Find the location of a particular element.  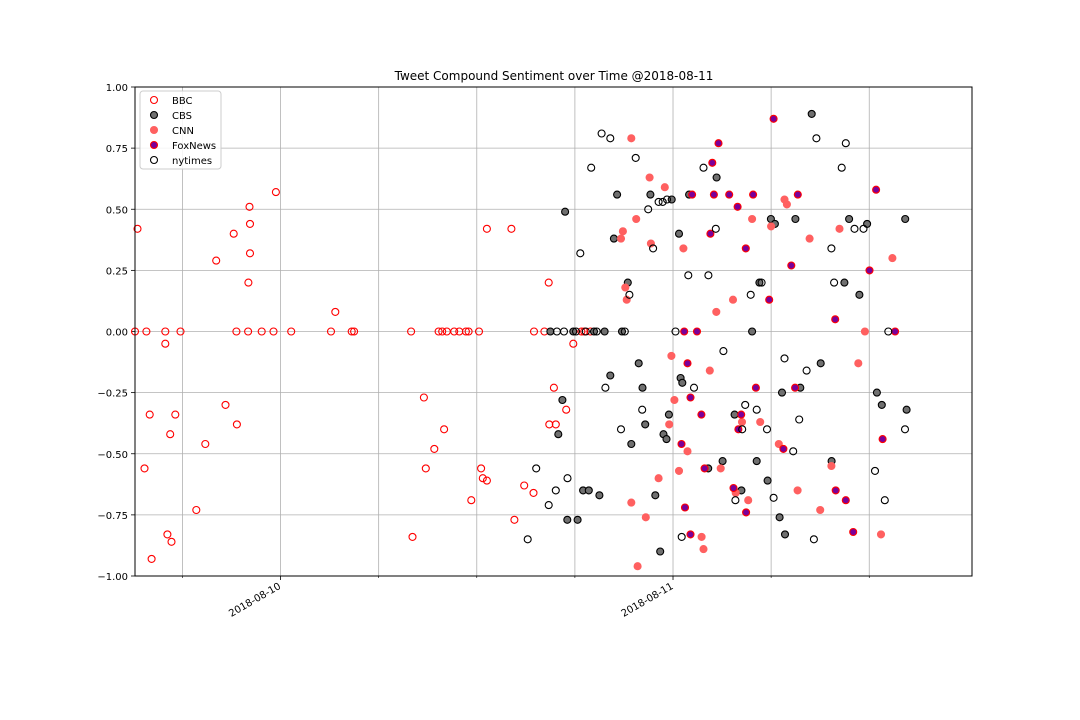

y-tick-label: −1.00 is located at coordinates (112, 577).